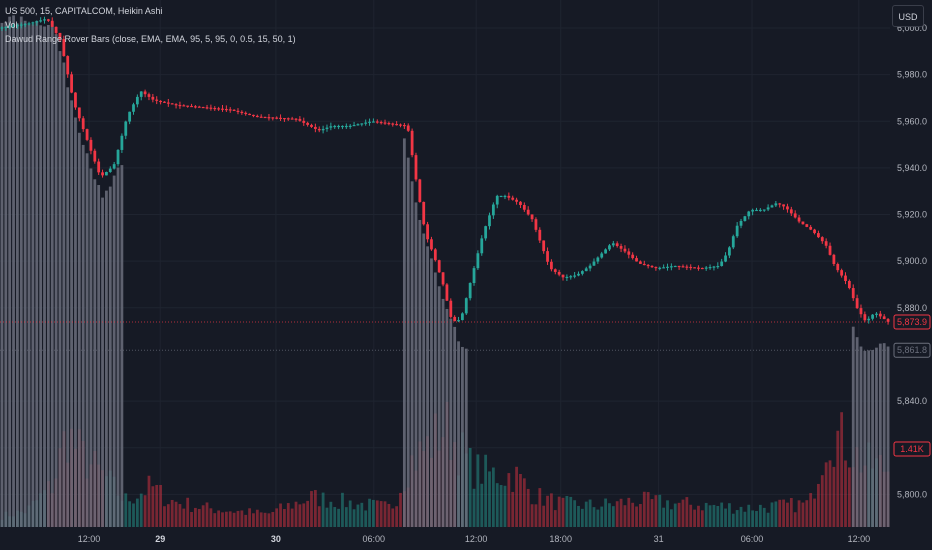 The height and width of the screenshot is (550, 932). Describe the element at coordinates (912, 401) in the screenshot. I see `y-tick-label: 5,840.0` at that location.